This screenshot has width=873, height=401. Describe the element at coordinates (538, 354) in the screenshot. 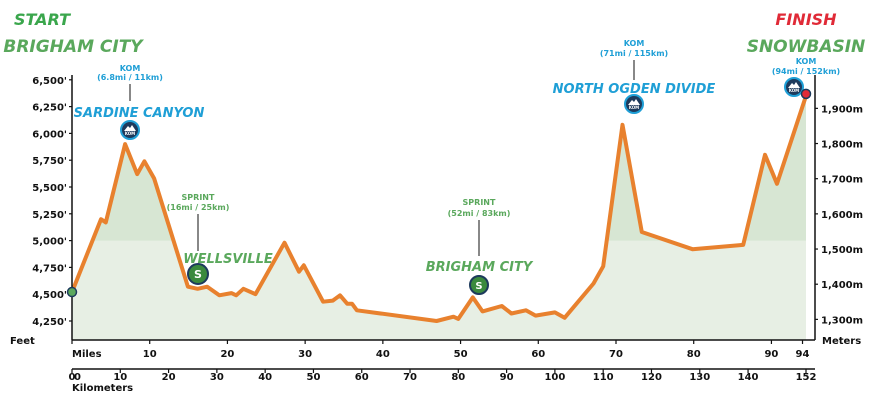

I see `x-mile-tick-label: 60` at that location.